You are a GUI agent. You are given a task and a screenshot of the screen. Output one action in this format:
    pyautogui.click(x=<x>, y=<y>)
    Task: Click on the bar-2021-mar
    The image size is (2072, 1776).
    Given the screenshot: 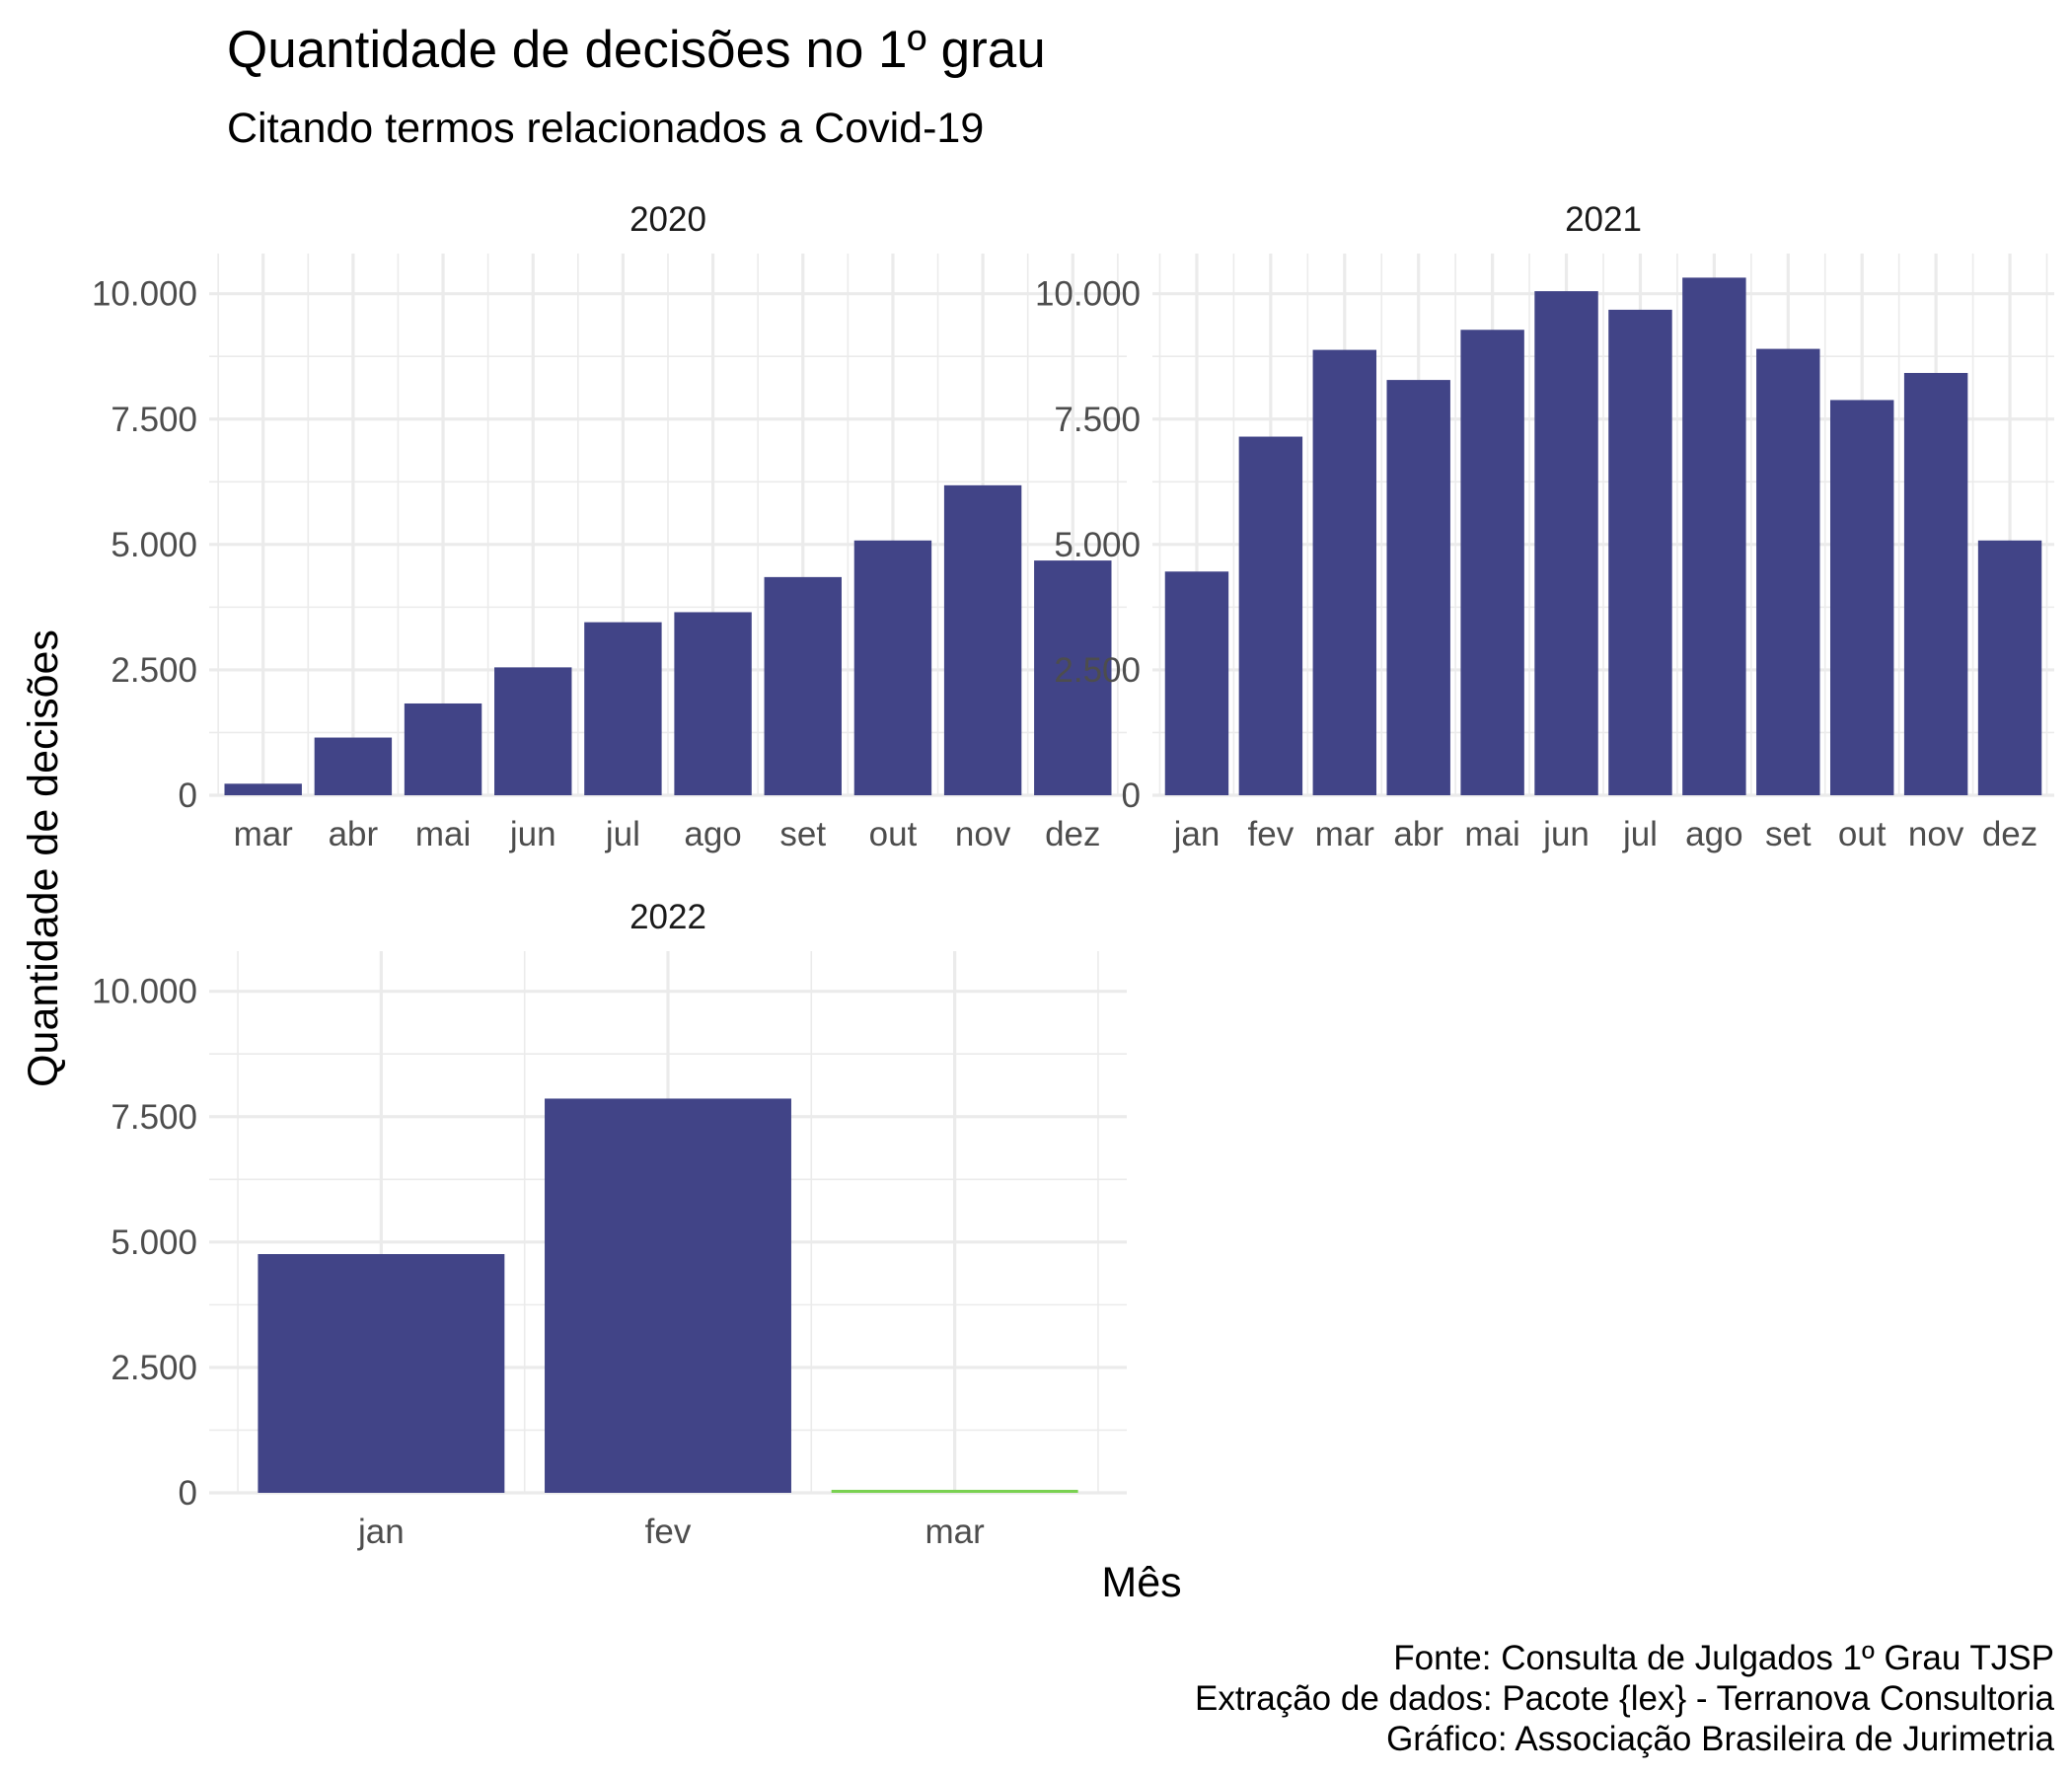 What is the action you would take?
    pyautogui.click(x=1344, y=572)
    